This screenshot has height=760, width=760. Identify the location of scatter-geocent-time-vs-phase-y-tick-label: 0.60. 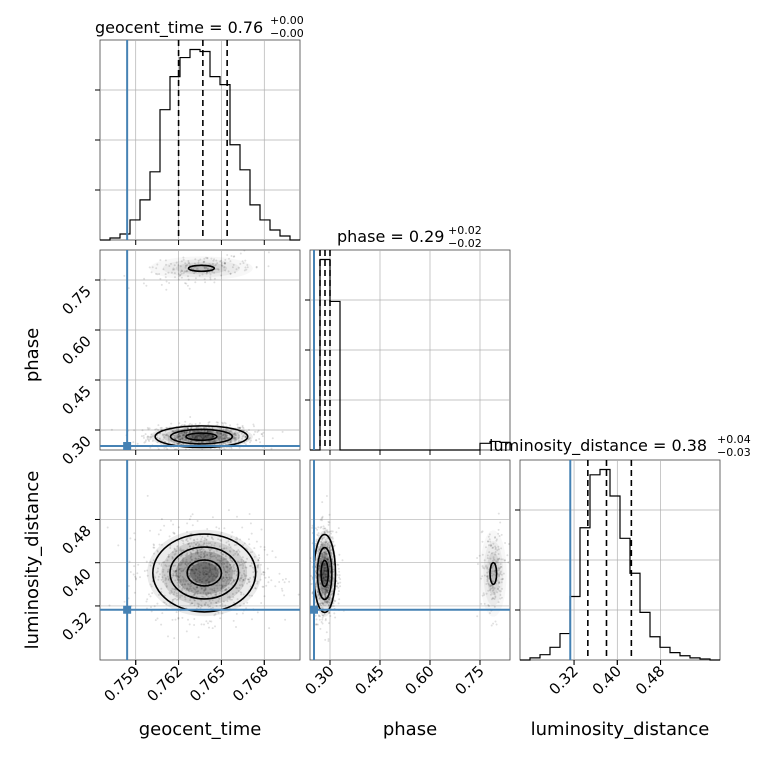
(76, 350).